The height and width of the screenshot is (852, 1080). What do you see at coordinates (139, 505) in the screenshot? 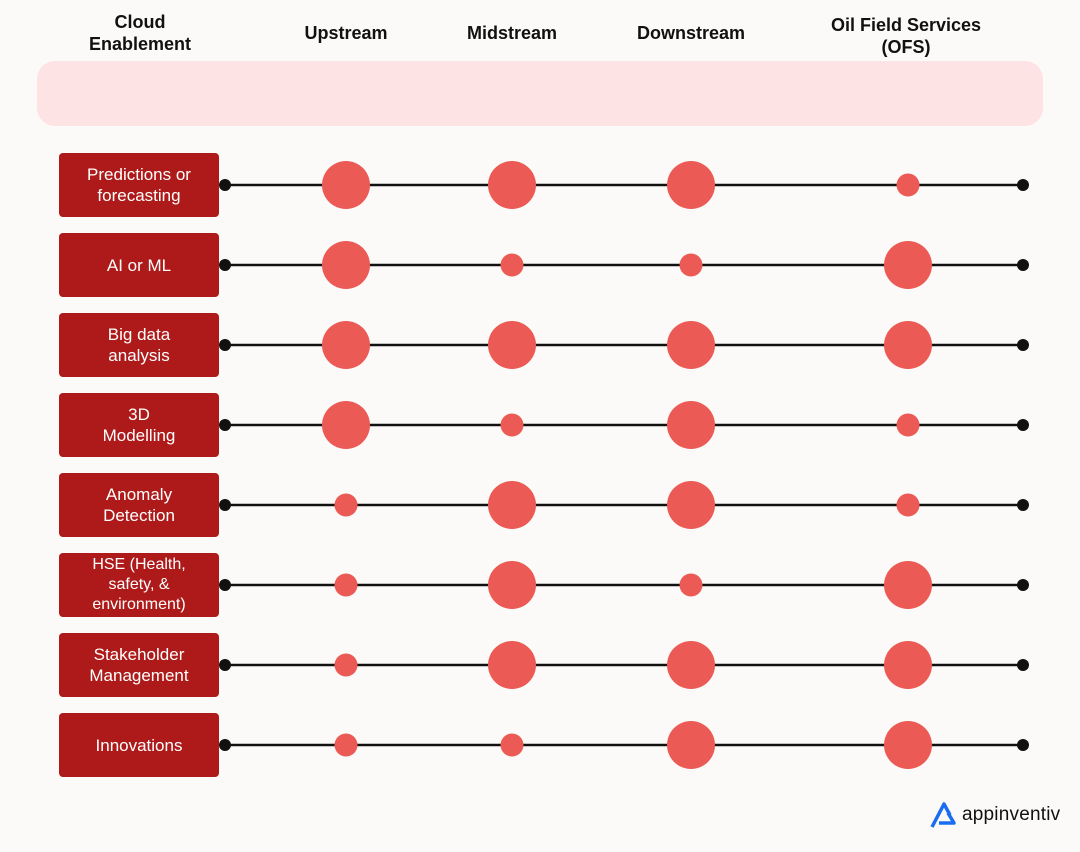
I see `row-label: Anomaly Detection` at bounding box center [139, 505].